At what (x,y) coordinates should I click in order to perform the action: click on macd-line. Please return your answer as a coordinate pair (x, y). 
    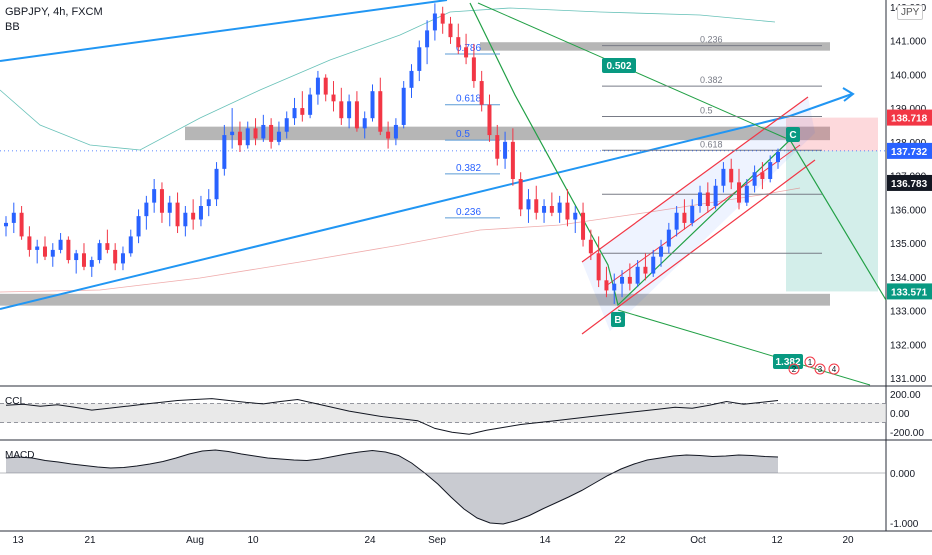
    Looking at the image, I should click on (392, 487).